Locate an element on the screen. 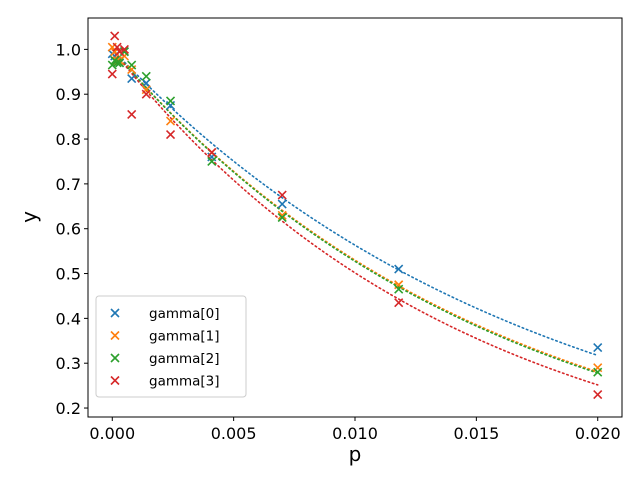  y-axis-label: y is located at coordinates (29, 217).